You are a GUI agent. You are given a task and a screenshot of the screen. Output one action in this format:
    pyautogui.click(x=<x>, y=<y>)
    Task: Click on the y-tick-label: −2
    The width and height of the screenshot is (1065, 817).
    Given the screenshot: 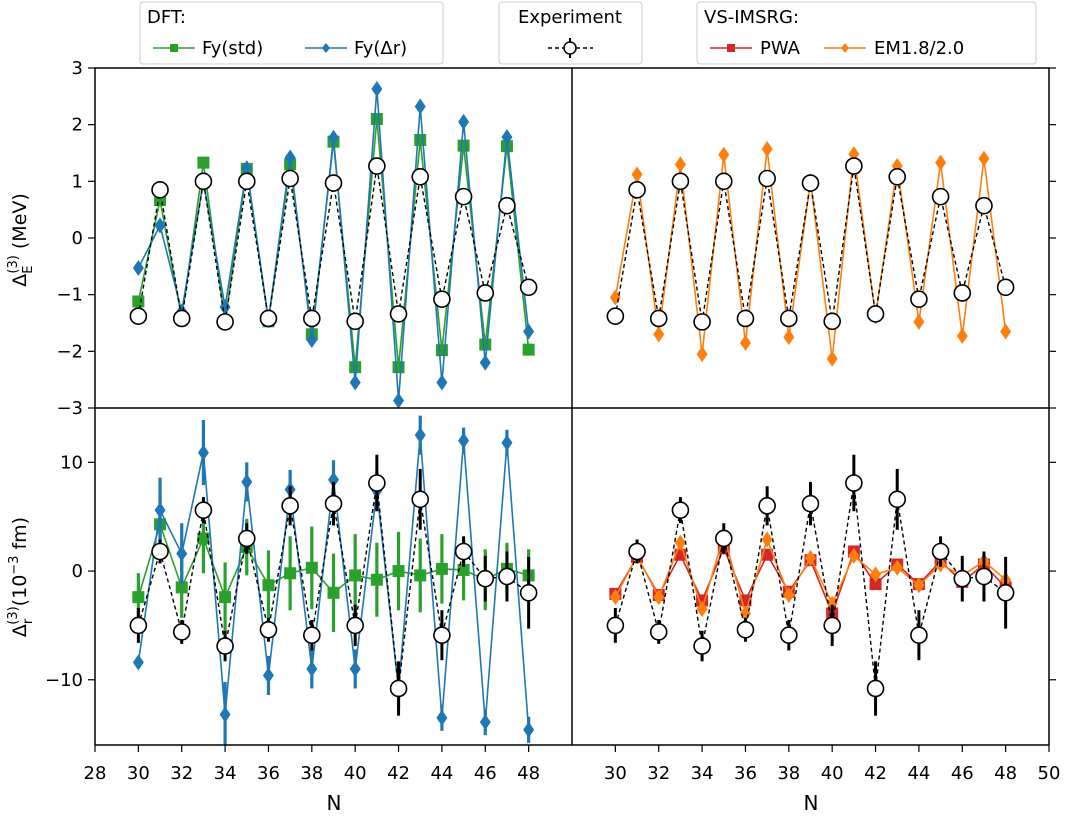 What is the action you would take?
    pyautogui.click(x=69, y=351)
    